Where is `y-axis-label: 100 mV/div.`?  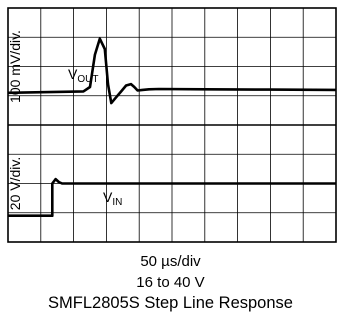 y-axis-label: 100 mV/div. is located at coordinates (15, 66).